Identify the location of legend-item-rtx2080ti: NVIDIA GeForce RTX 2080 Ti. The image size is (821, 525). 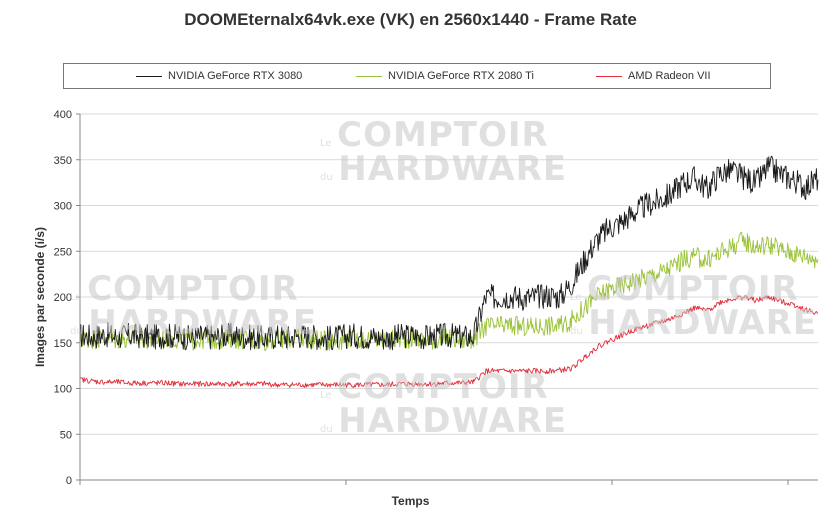
(445, 76).